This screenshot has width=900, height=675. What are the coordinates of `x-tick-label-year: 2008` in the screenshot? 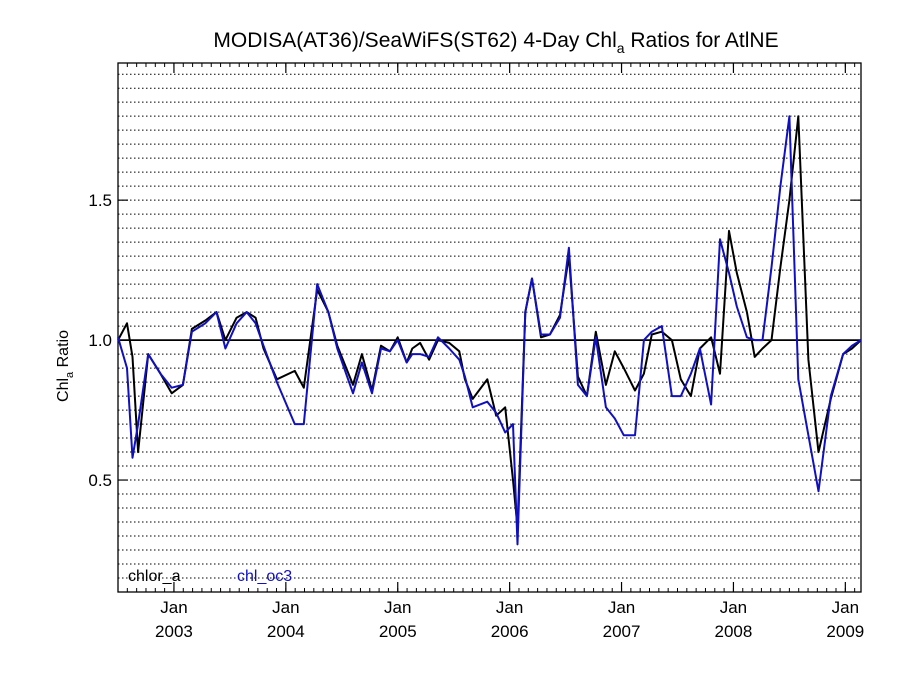 It's located at (734, 631).